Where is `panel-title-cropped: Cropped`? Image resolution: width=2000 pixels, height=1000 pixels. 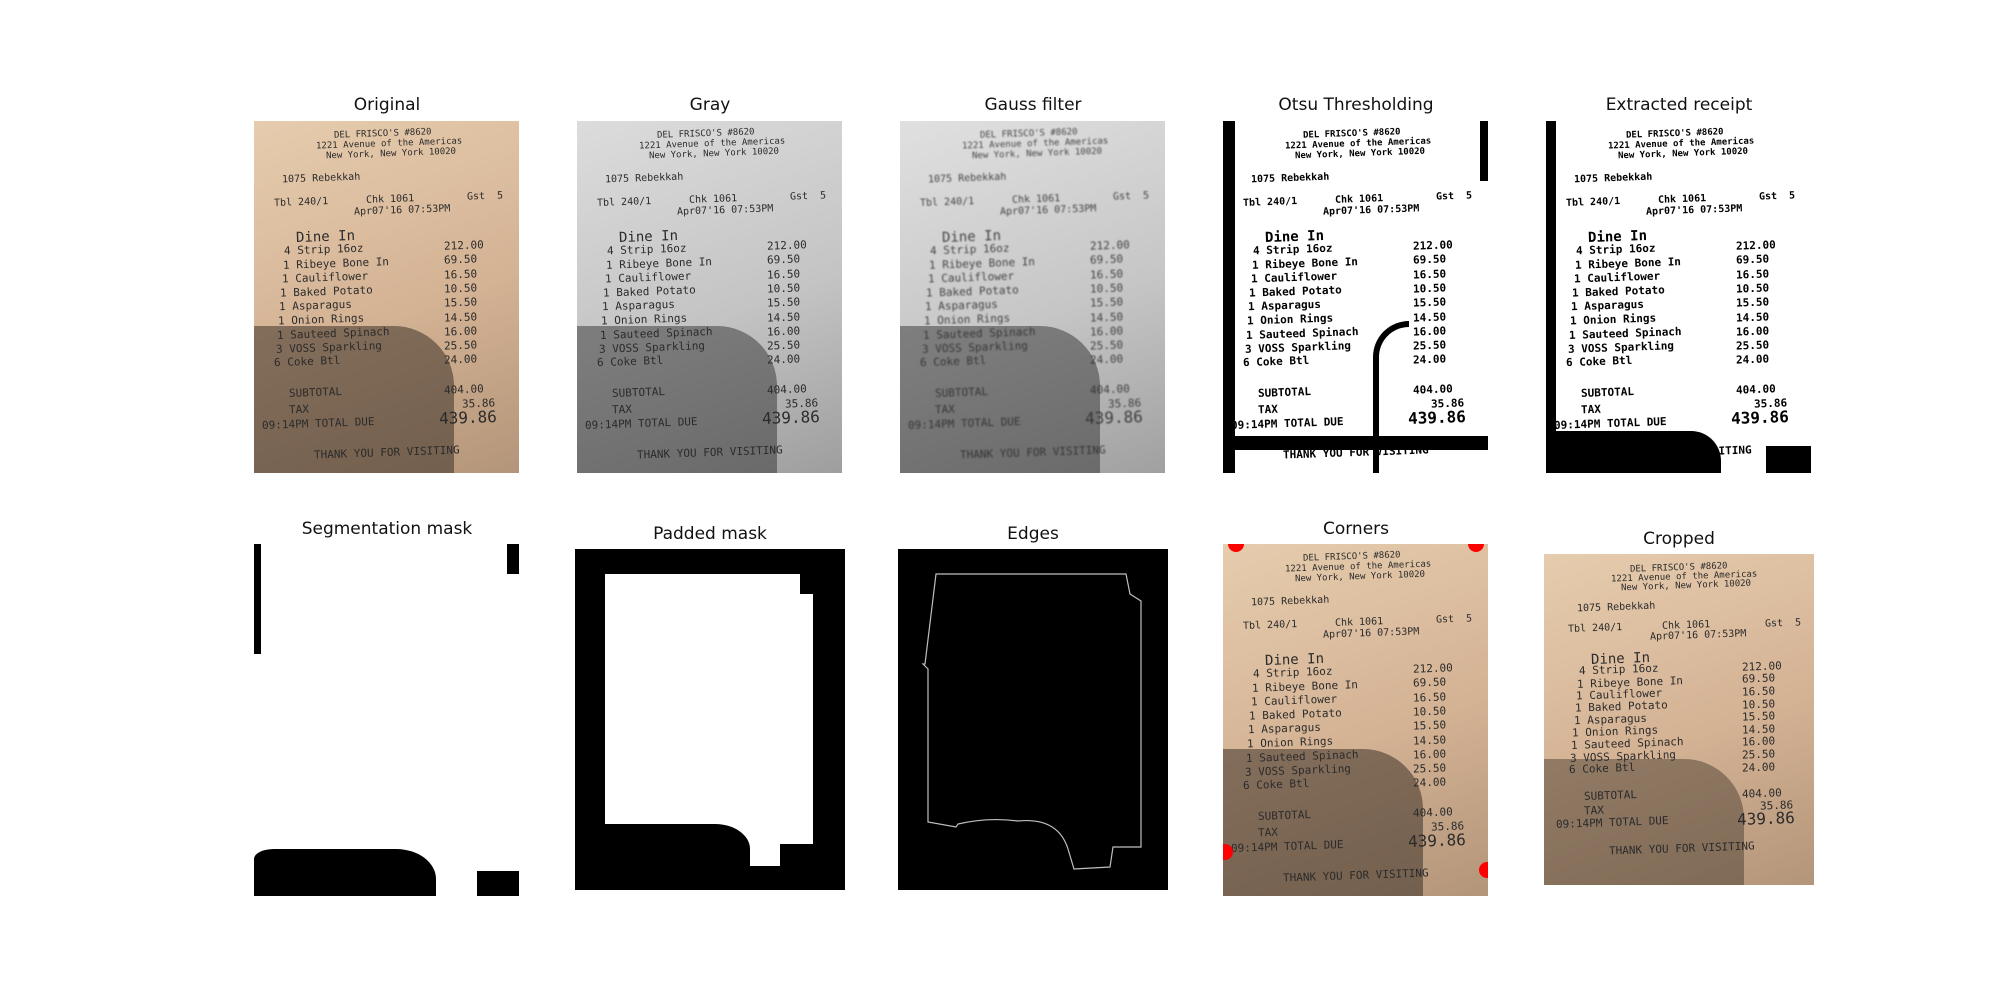
panel-title-cropped: Cropped is located at coordinates (1679, 539).